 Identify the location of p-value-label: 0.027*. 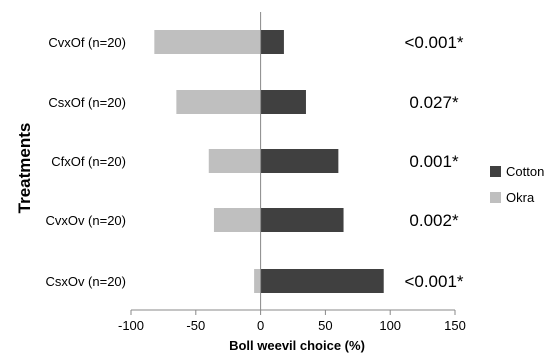
(434, 102).